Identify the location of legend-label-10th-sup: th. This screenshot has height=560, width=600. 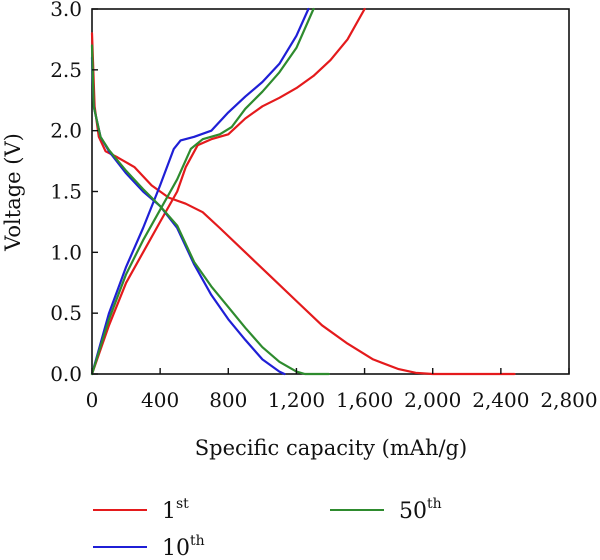
(197, 541).